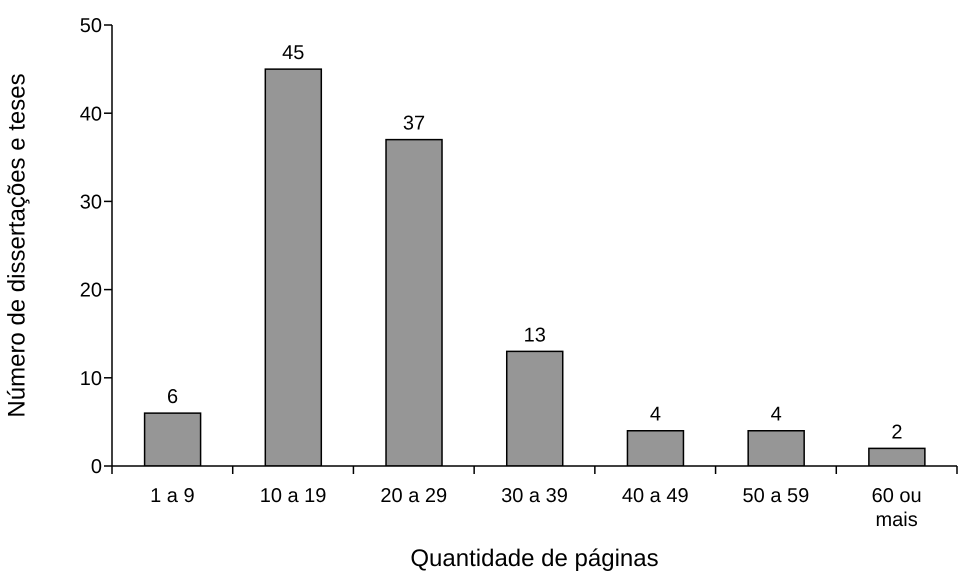 The width and height of the screenshot is (966, 578). Describe the element at coordinates (172, 496) in the screenshot. I see `x-tick-label: 1 a 9` at that location.